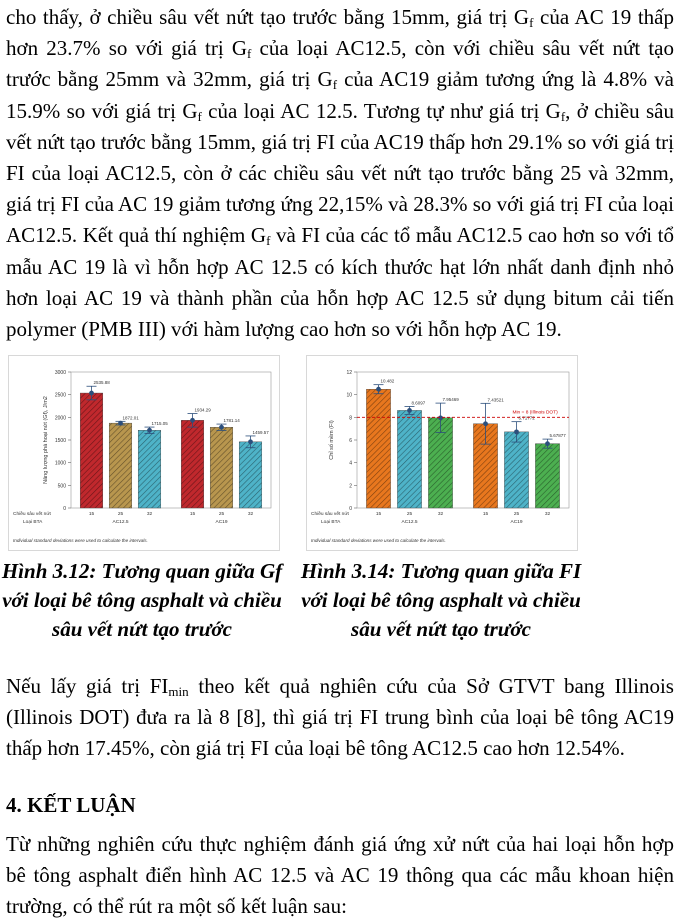 The height and width of the screenshot is (923, 680). Describe the element at coordinates (350, 486) in the screenshot. I see `y-tick-label: 2` at that location.